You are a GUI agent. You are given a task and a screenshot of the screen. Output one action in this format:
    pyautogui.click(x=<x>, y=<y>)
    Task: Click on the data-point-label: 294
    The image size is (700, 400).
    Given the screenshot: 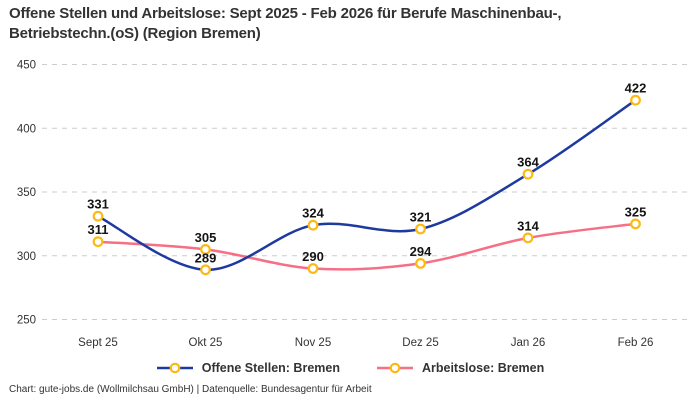 What is the action you would take?
    pyautogui.click(x=421, y=251)
    